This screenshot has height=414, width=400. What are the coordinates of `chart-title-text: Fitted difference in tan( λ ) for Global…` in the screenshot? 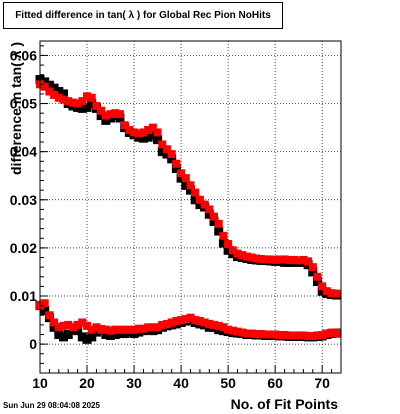 It's located at (143, 15).